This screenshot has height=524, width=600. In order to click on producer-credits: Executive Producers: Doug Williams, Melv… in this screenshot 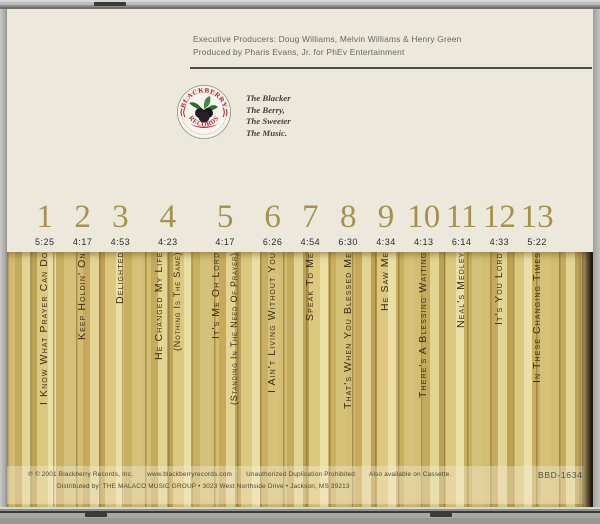, I will do `click(327, 46)`.